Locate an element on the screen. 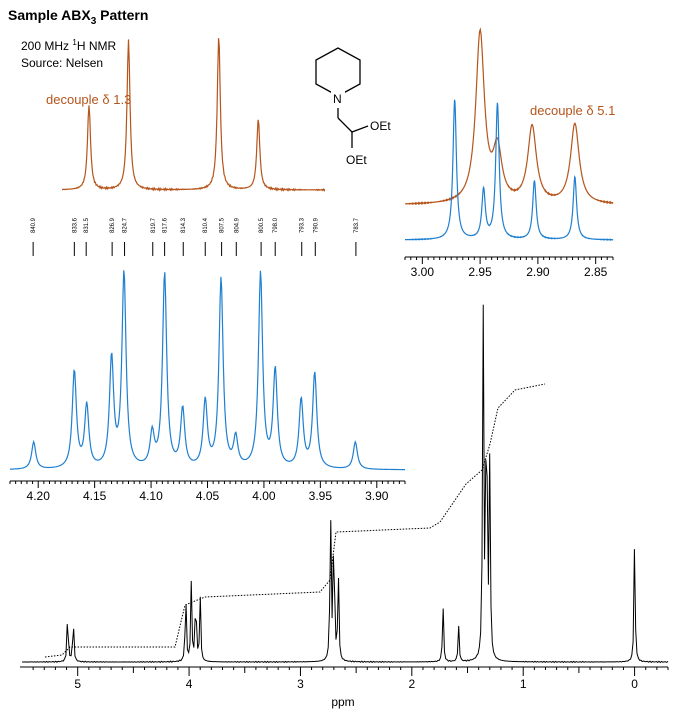 The image size is (686, 715). freq-label: 807.5 is located at coordinates (223, 225).